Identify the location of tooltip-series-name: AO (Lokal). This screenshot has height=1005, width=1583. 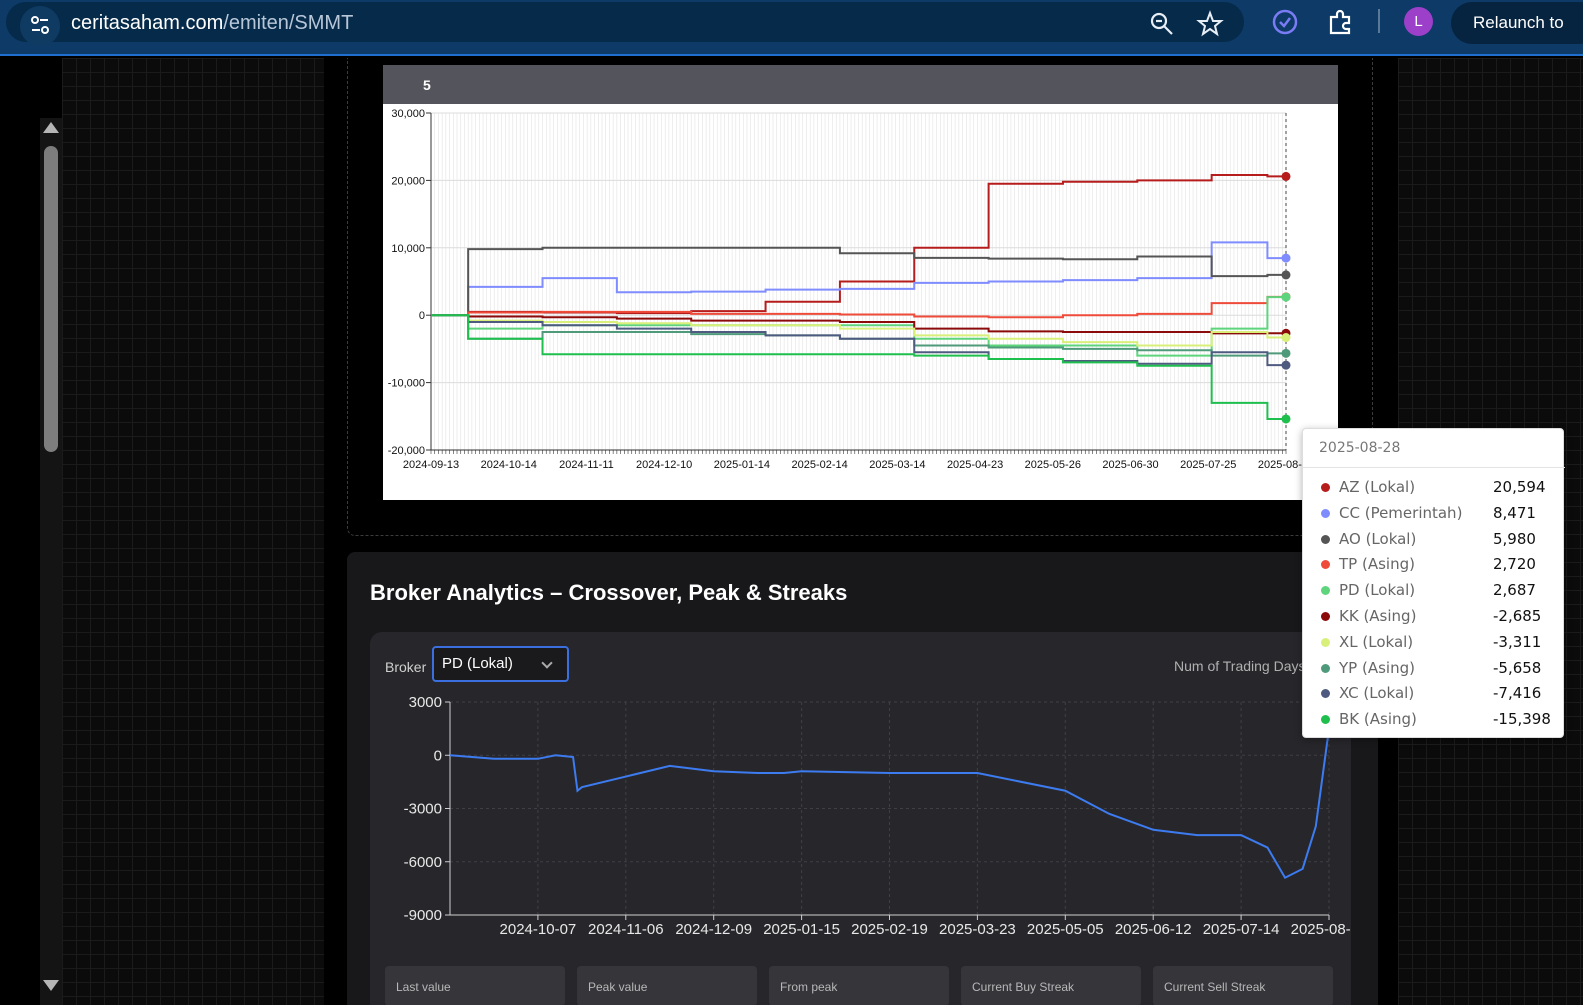
(1378, 538).